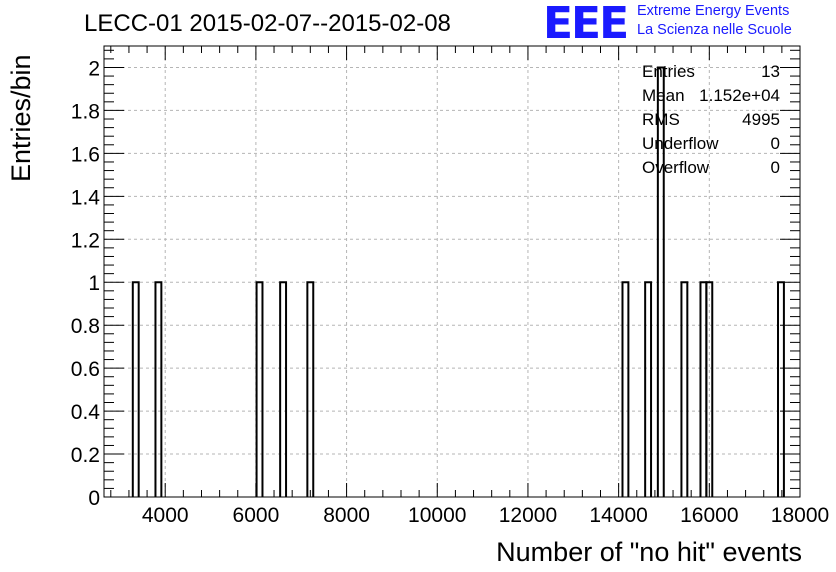  I want to click on stats-row-mean: Mean 1.152e+04, so click(711, 96).